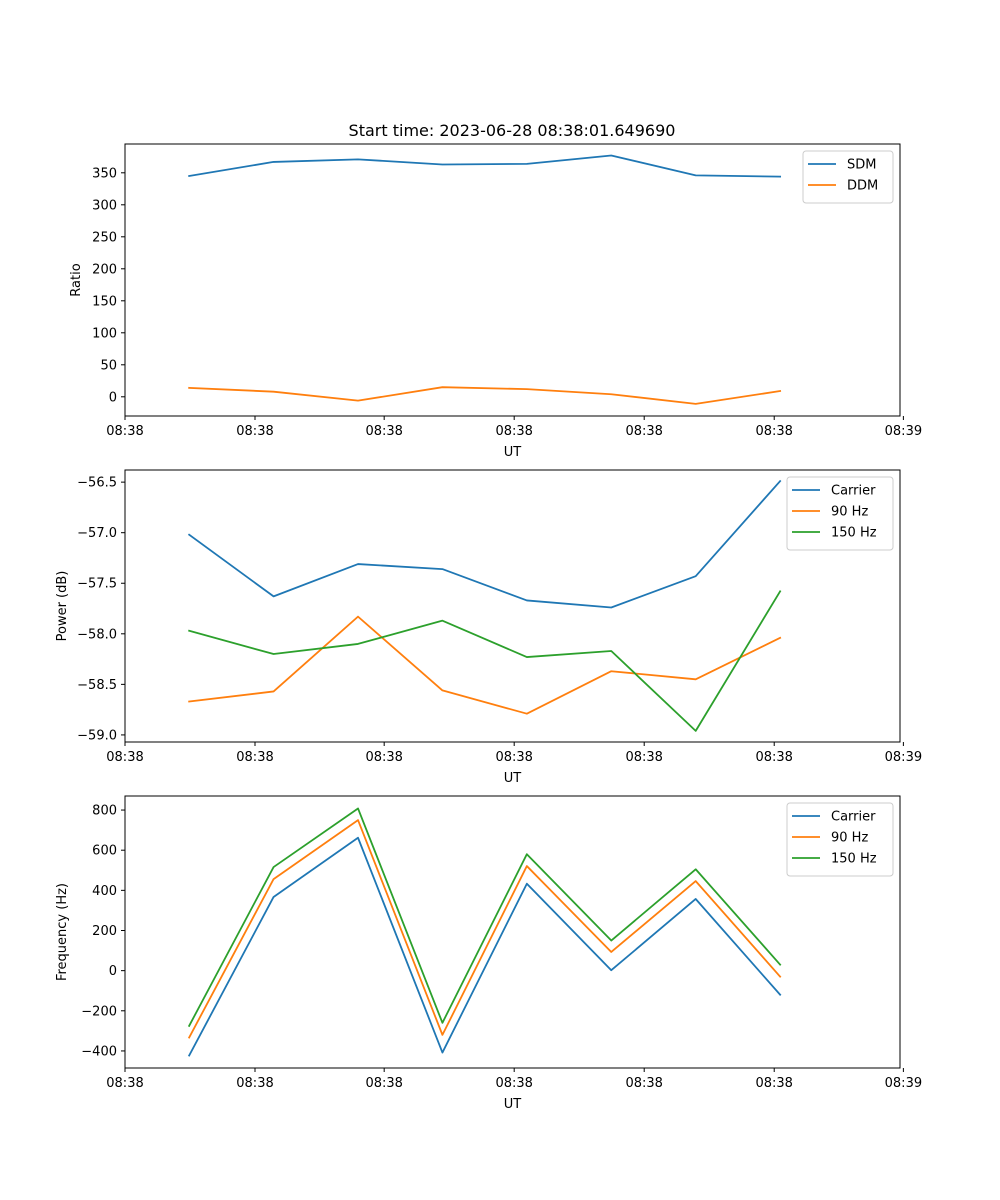 This screenshot has height=1200, width=1000. I want to click on power-x-tick-label: 08:39, so click(903, 757).